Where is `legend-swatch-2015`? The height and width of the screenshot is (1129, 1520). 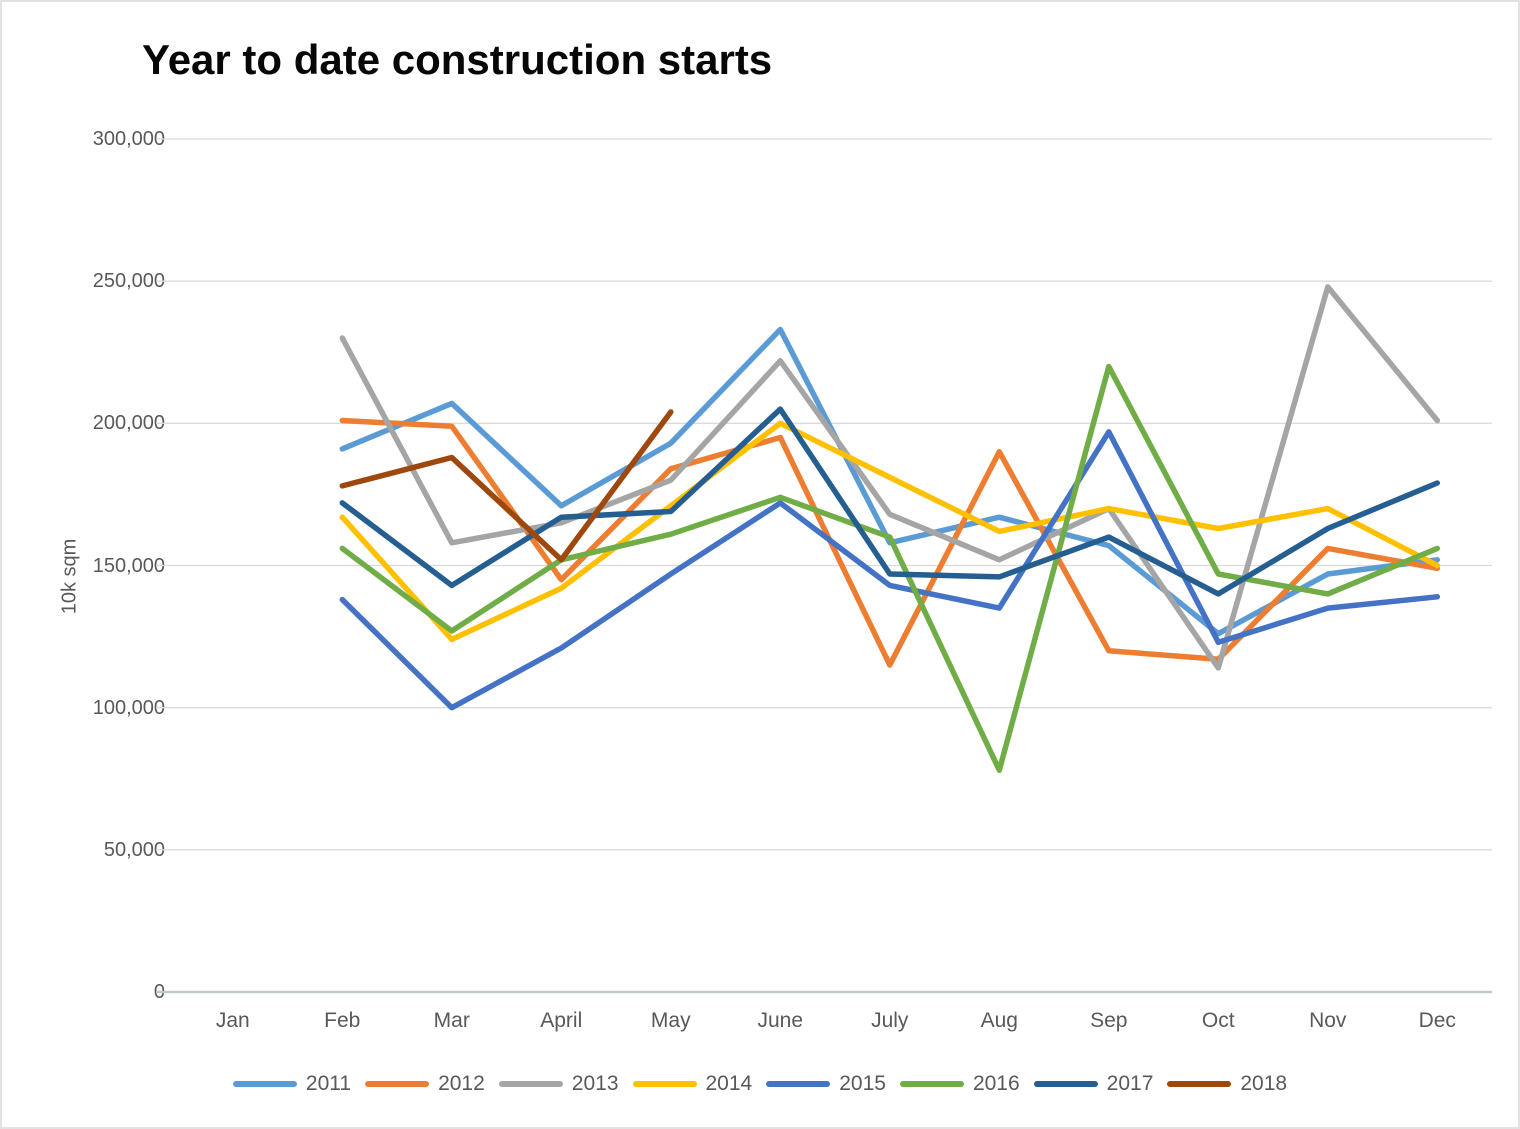 legend-swatch-2015 is located at coordinates (798, 1084).